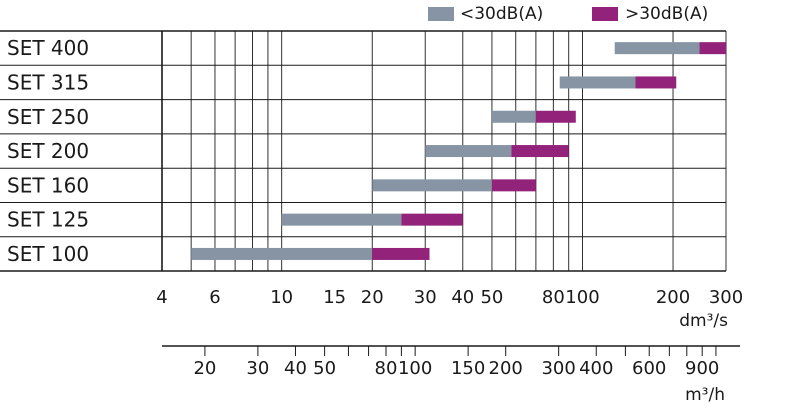 The width and height of the screenshot is (800, 414). Describe the element at coordinates (48, 220) in the screenshot. I see `category-label-6: SET 125` at that location.